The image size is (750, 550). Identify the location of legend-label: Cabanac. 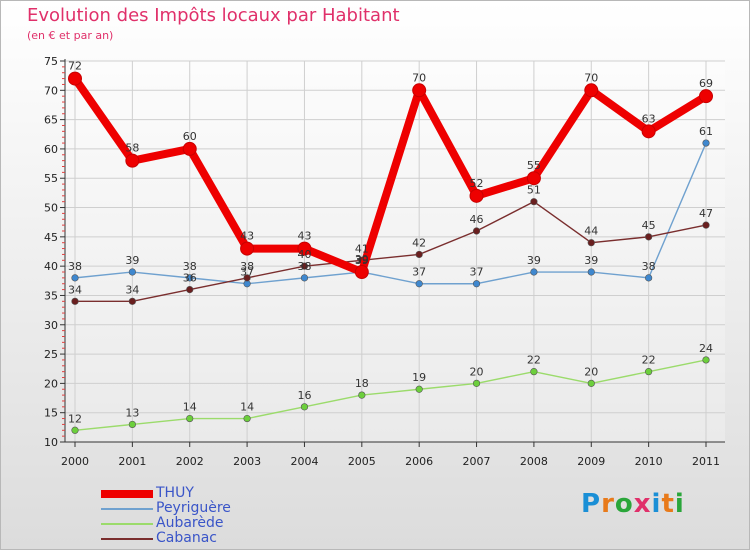
(186, 538).